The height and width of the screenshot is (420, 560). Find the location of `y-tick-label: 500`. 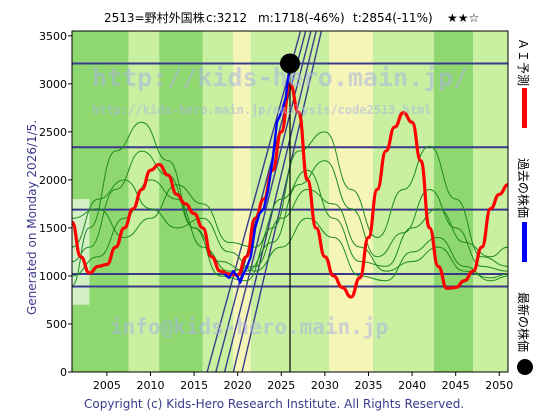

y-tick-label: 500 is located at coordinates (56, 324).